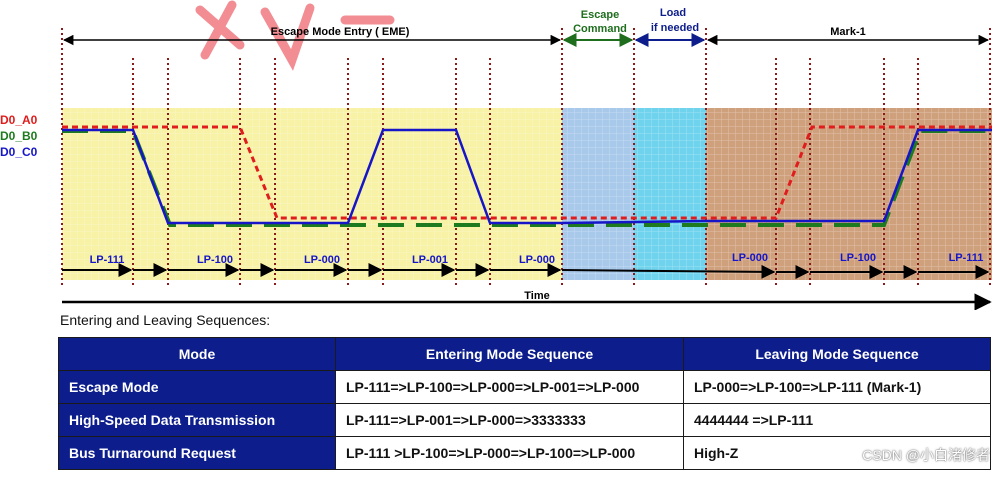 This screenshot has width=1004, height=477. Describe the element at coordinates (340, 32) in the screenshot. I see `eme-span-label: Escape Mode Entry ( EME)` at that location.